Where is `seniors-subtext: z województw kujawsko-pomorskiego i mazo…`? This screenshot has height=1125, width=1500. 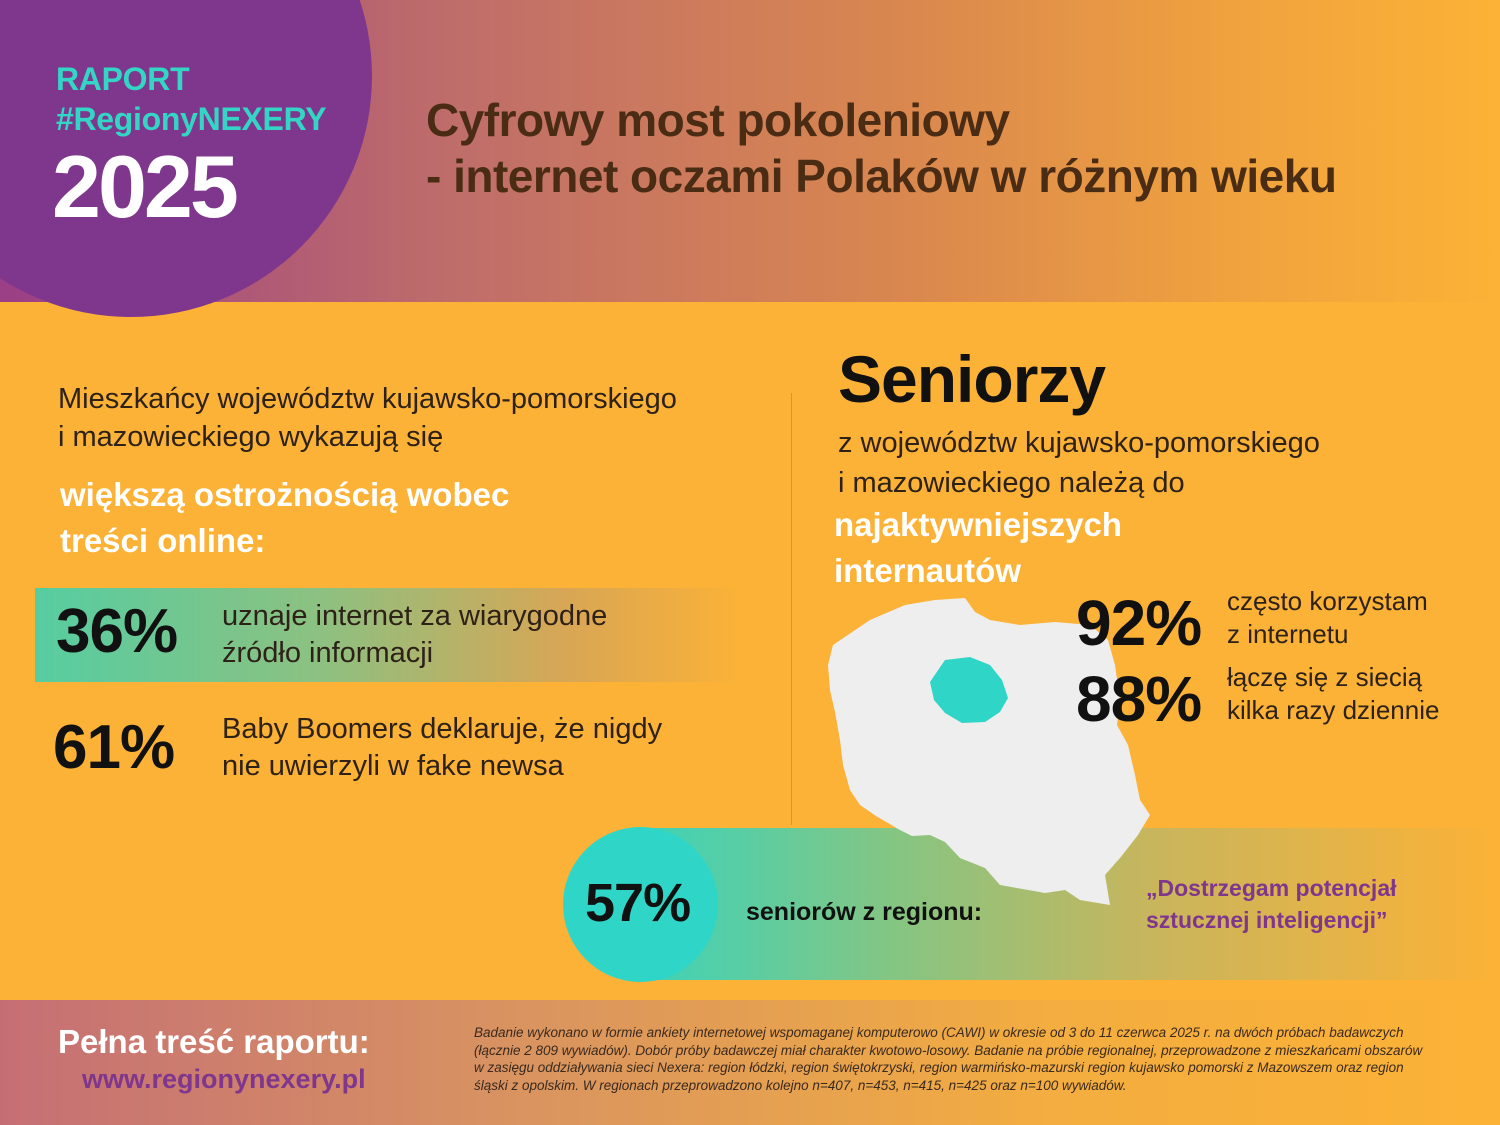 seniors-subtext: z województw kujawsko-pomorskiego i mazo… is located at coordinates (1079, 463).